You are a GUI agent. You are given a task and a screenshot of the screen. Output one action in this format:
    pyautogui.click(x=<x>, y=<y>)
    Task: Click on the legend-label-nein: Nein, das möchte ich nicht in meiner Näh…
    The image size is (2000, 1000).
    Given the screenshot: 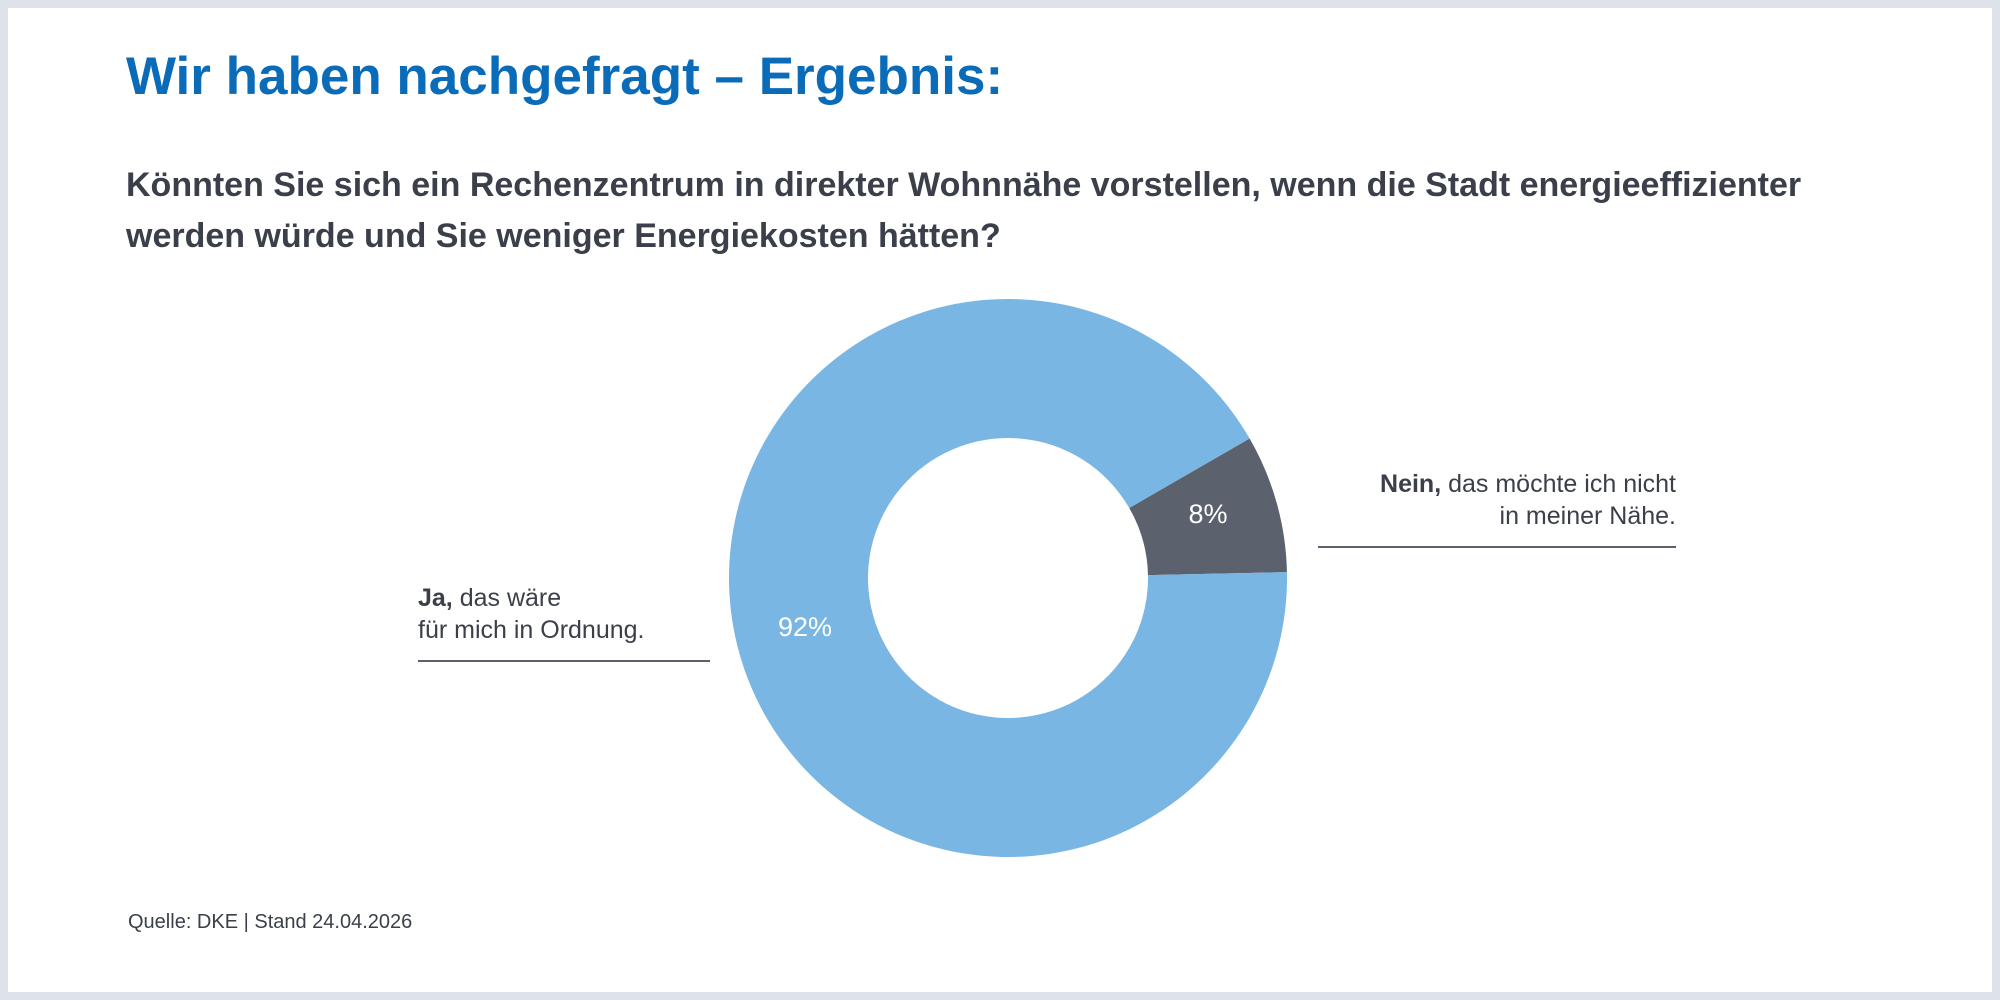 What is the action you would take?
    pyautogui.click(x=1497, y=508)
    